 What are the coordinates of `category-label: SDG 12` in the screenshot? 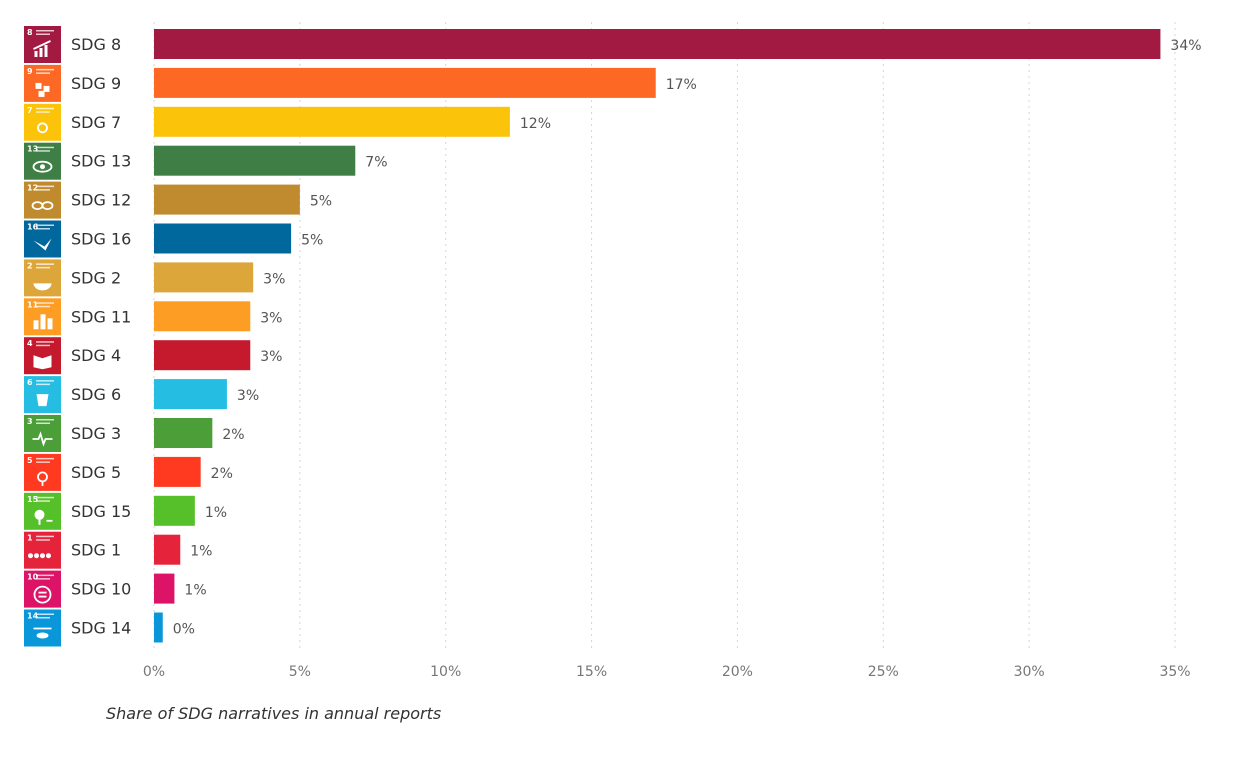 It's located at (101, 200).